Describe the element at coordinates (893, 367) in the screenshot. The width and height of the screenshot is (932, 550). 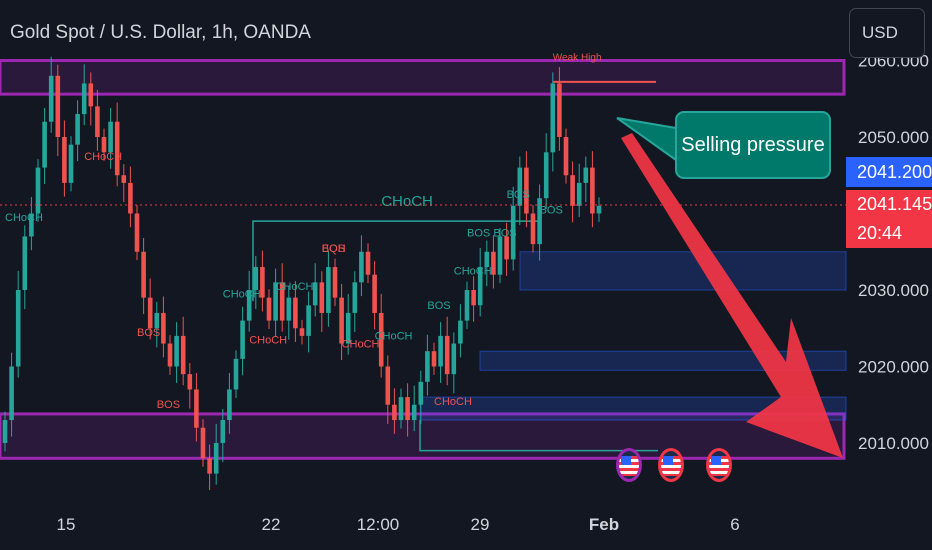
I see `price-tick-label: 2020.000` at that location.